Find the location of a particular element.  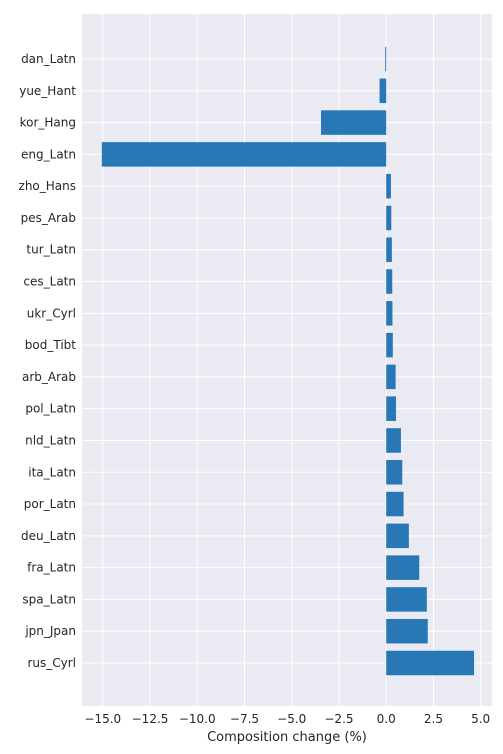

x-tick-label-3: −7.5 is located at coordinates (244, 719).